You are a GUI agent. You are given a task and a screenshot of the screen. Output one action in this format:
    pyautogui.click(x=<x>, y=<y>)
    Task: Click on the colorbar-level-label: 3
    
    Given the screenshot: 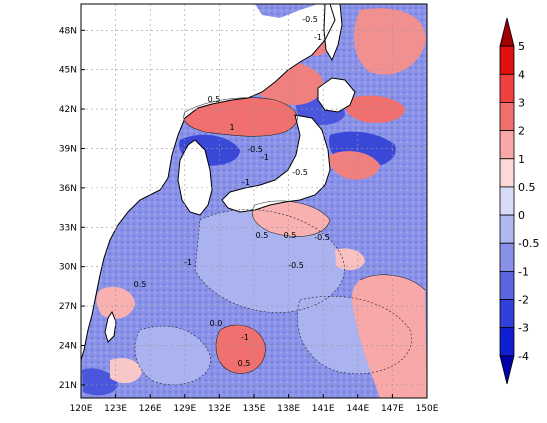 What is the action you would take?
    pyautogui.click(x=521, y=102)
    